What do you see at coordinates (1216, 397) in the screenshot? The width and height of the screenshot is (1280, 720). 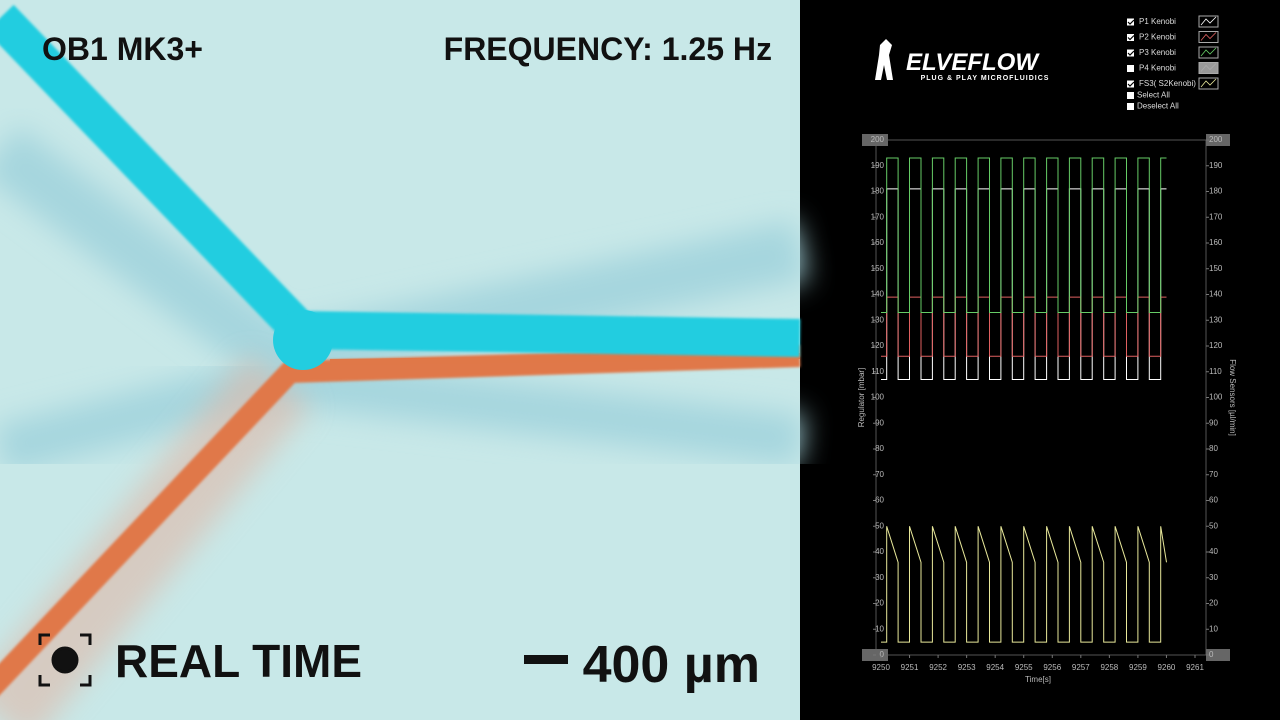 I see `y2-tick-label: 100` at bounding box center [1216, 397].